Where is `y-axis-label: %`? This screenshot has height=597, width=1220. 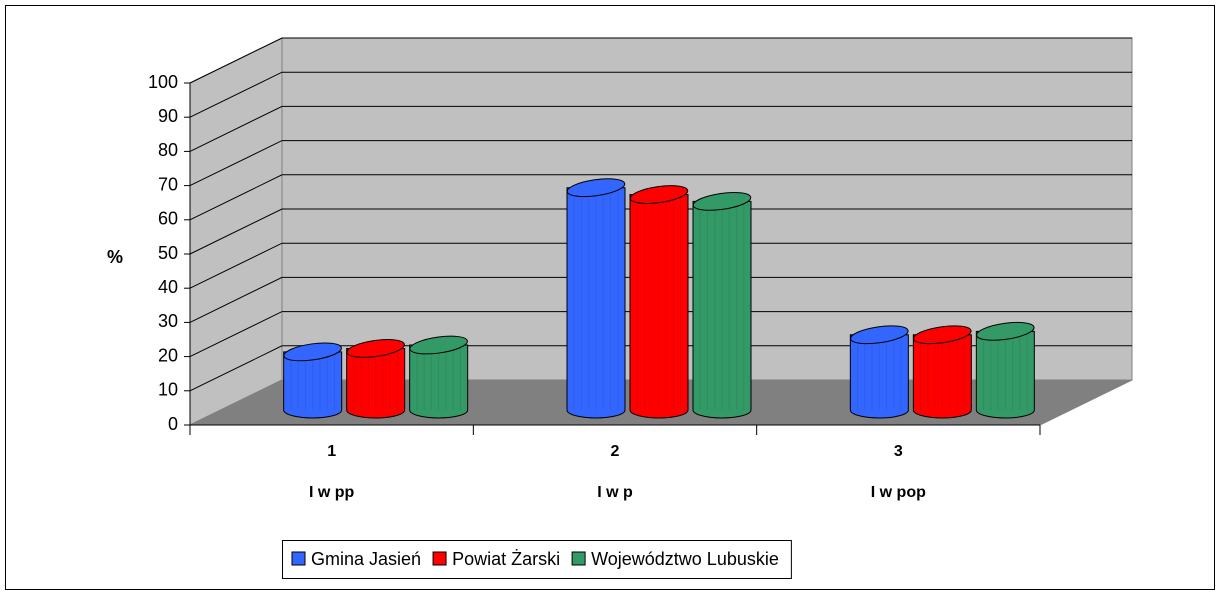
y-axis-label: % is located at coordinates (115, 257).